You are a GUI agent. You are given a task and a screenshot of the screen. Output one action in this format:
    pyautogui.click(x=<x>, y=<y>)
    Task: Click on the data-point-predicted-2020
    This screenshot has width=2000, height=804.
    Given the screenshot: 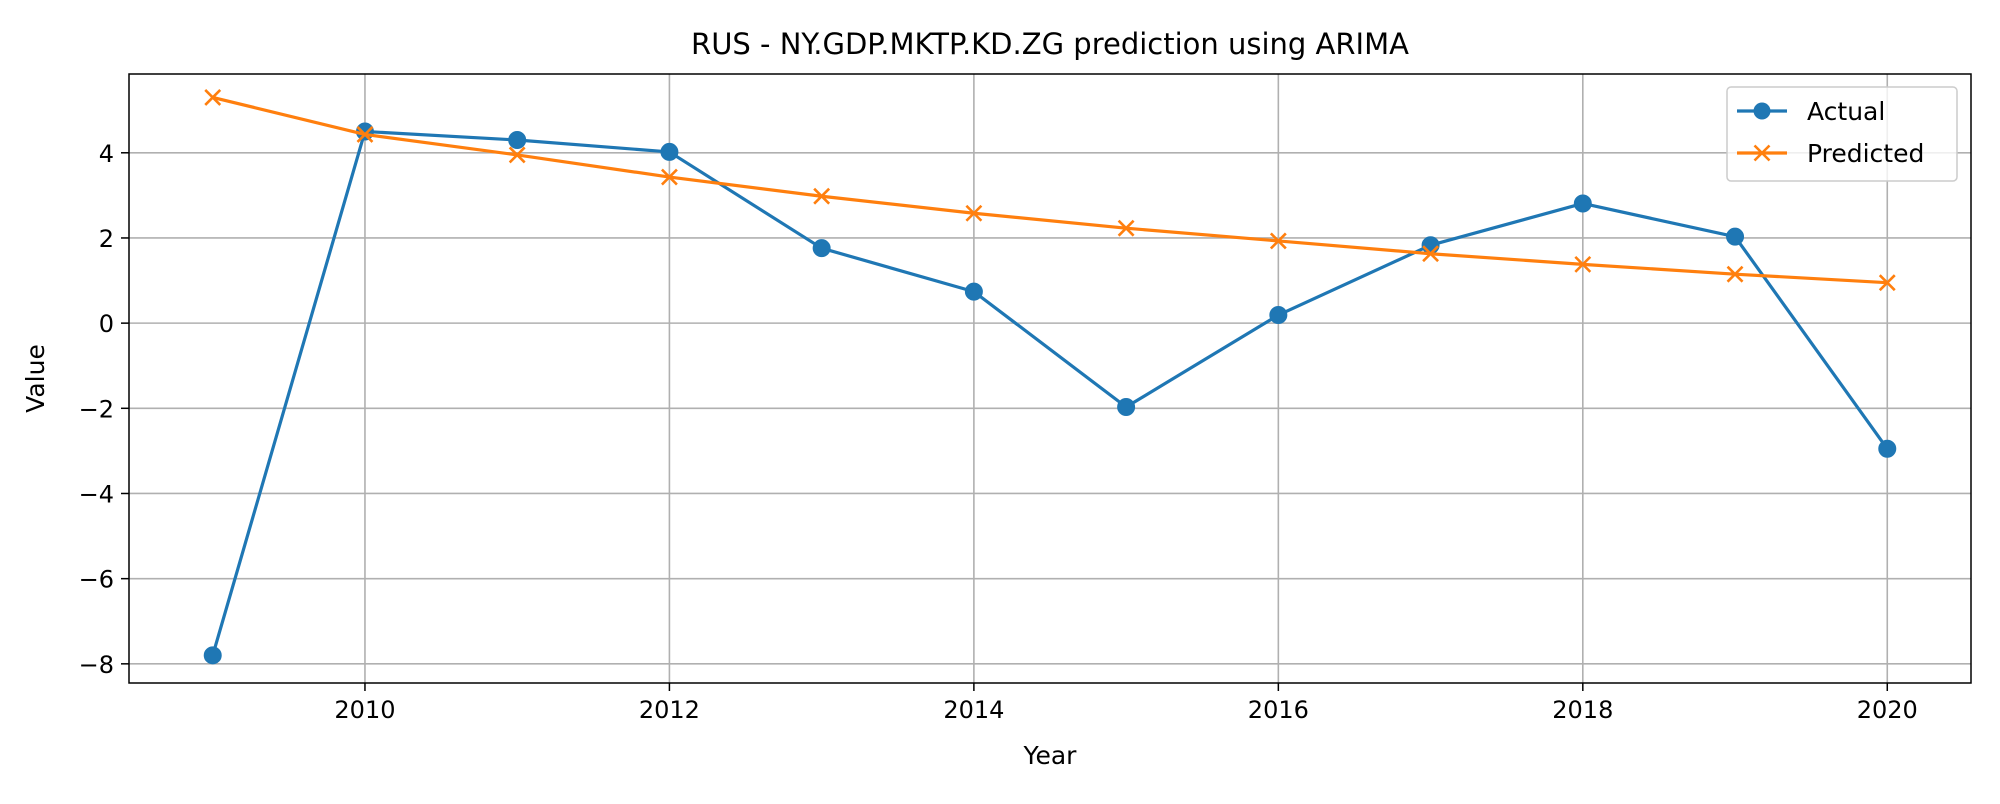 What is the action you would take?
    pyautogui.click(x=1887, y=283)
    